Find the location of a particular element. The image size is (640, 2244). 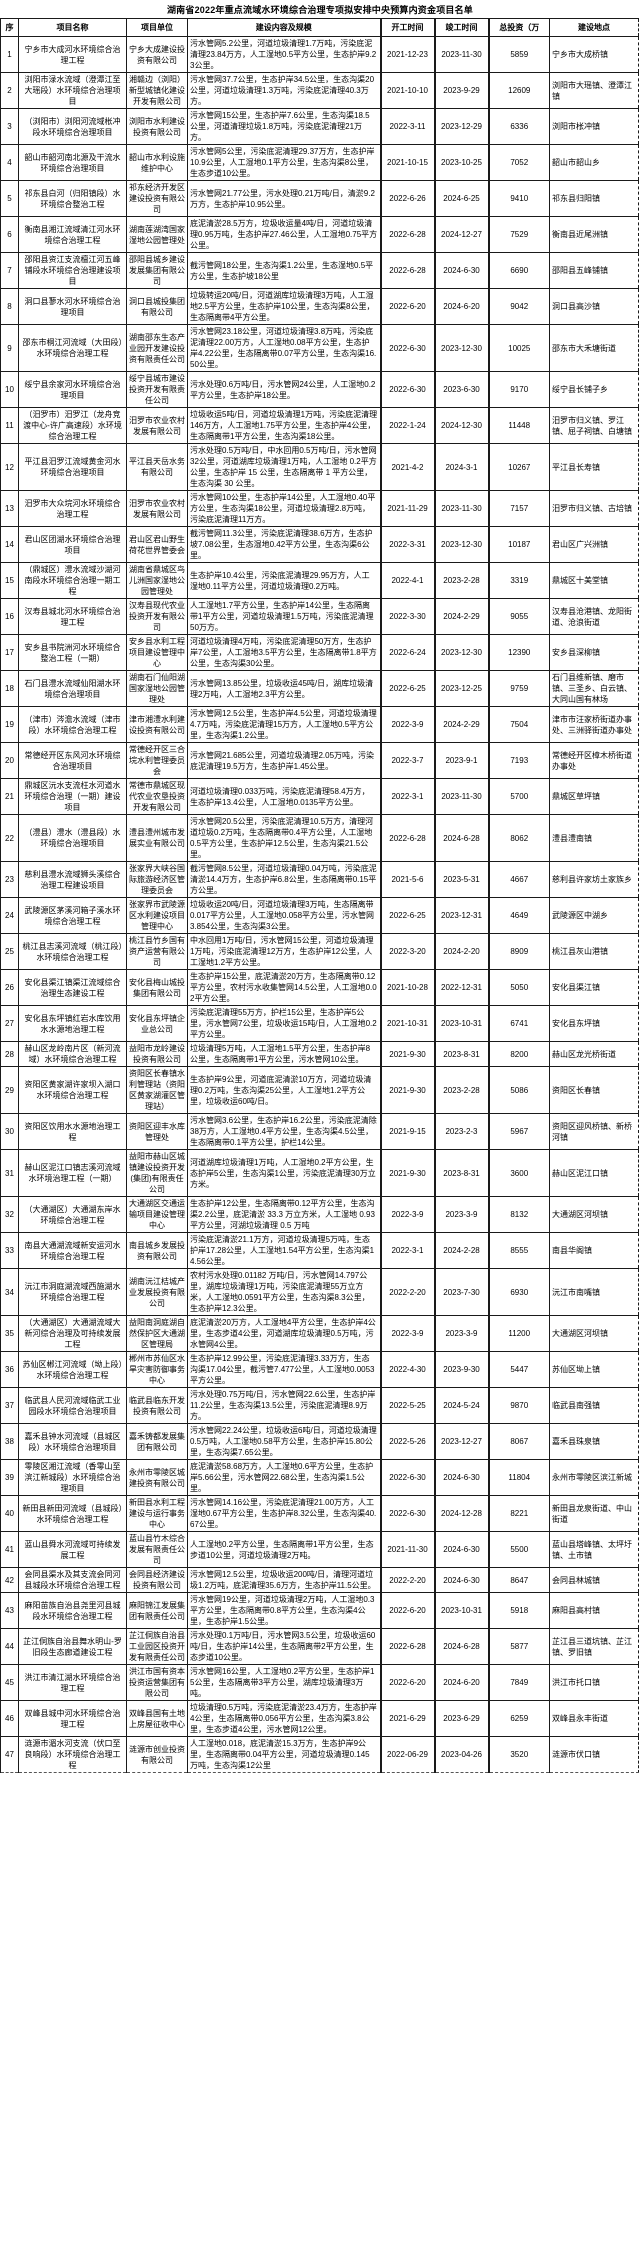

column-header-unit: 项目单位 is located at coordinates (157, 27).